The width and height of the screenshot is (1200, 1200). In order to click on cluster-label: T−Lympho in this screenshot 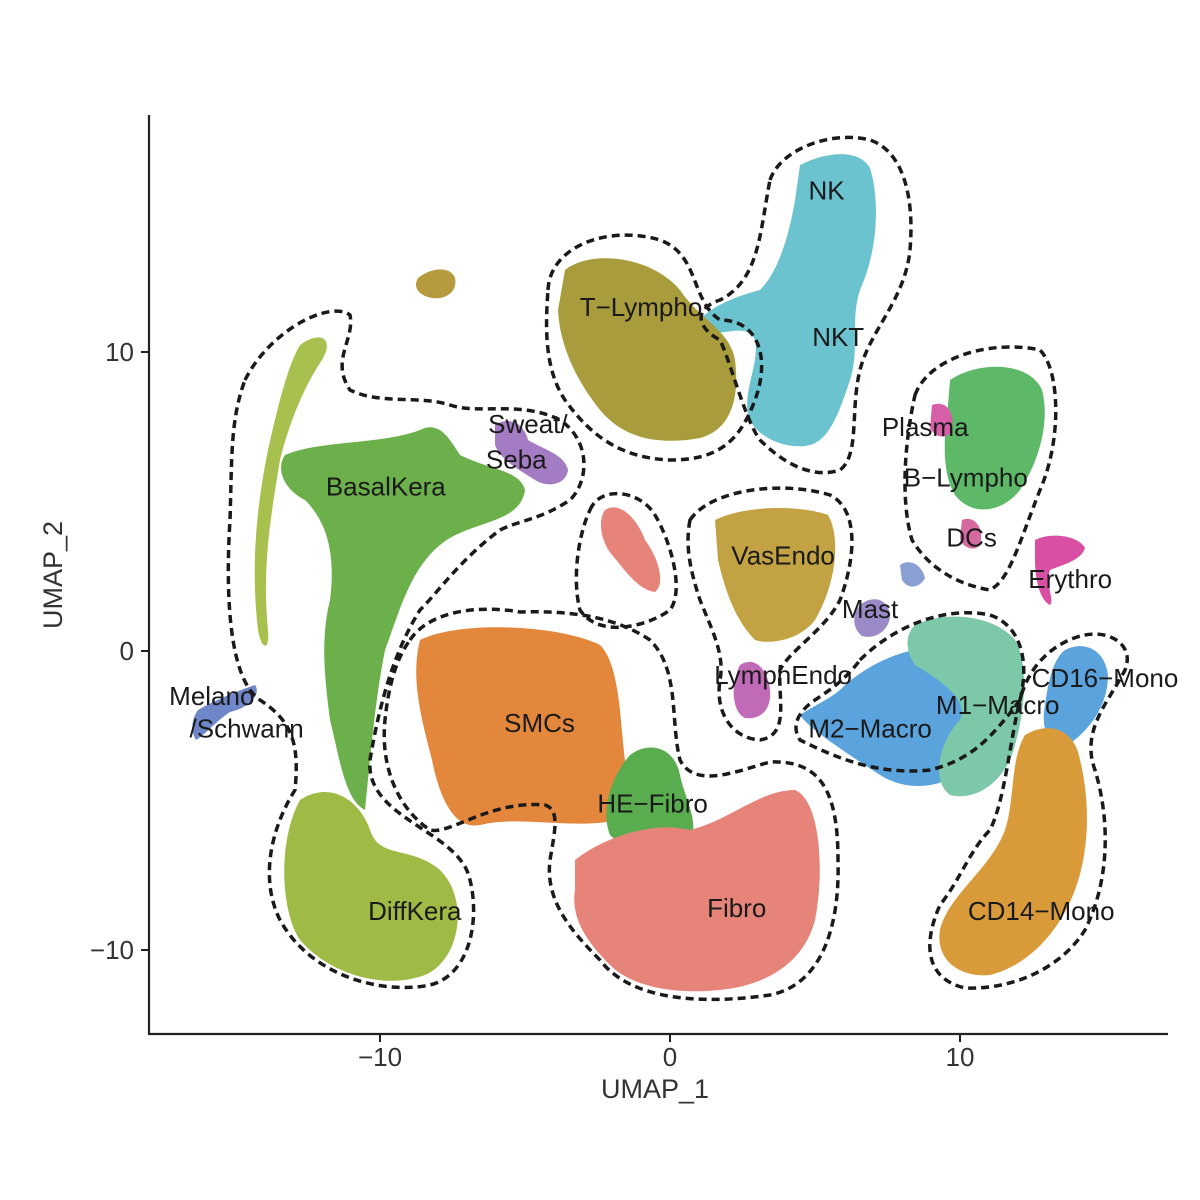, I will do `click(641, 307)`.